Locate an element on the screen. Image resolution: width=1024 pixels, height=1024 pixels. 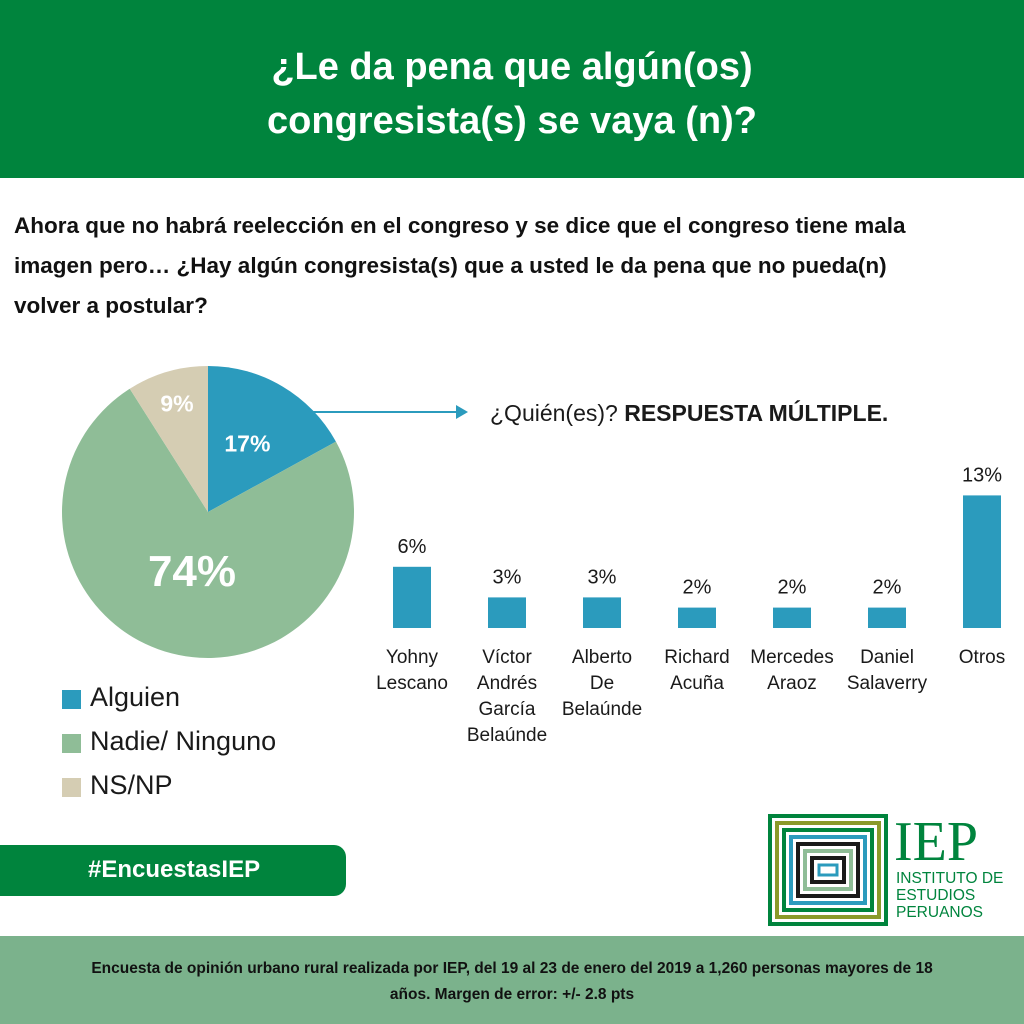
logo-name-line2: ESTUDIOS is located at coordinates (936, 895).